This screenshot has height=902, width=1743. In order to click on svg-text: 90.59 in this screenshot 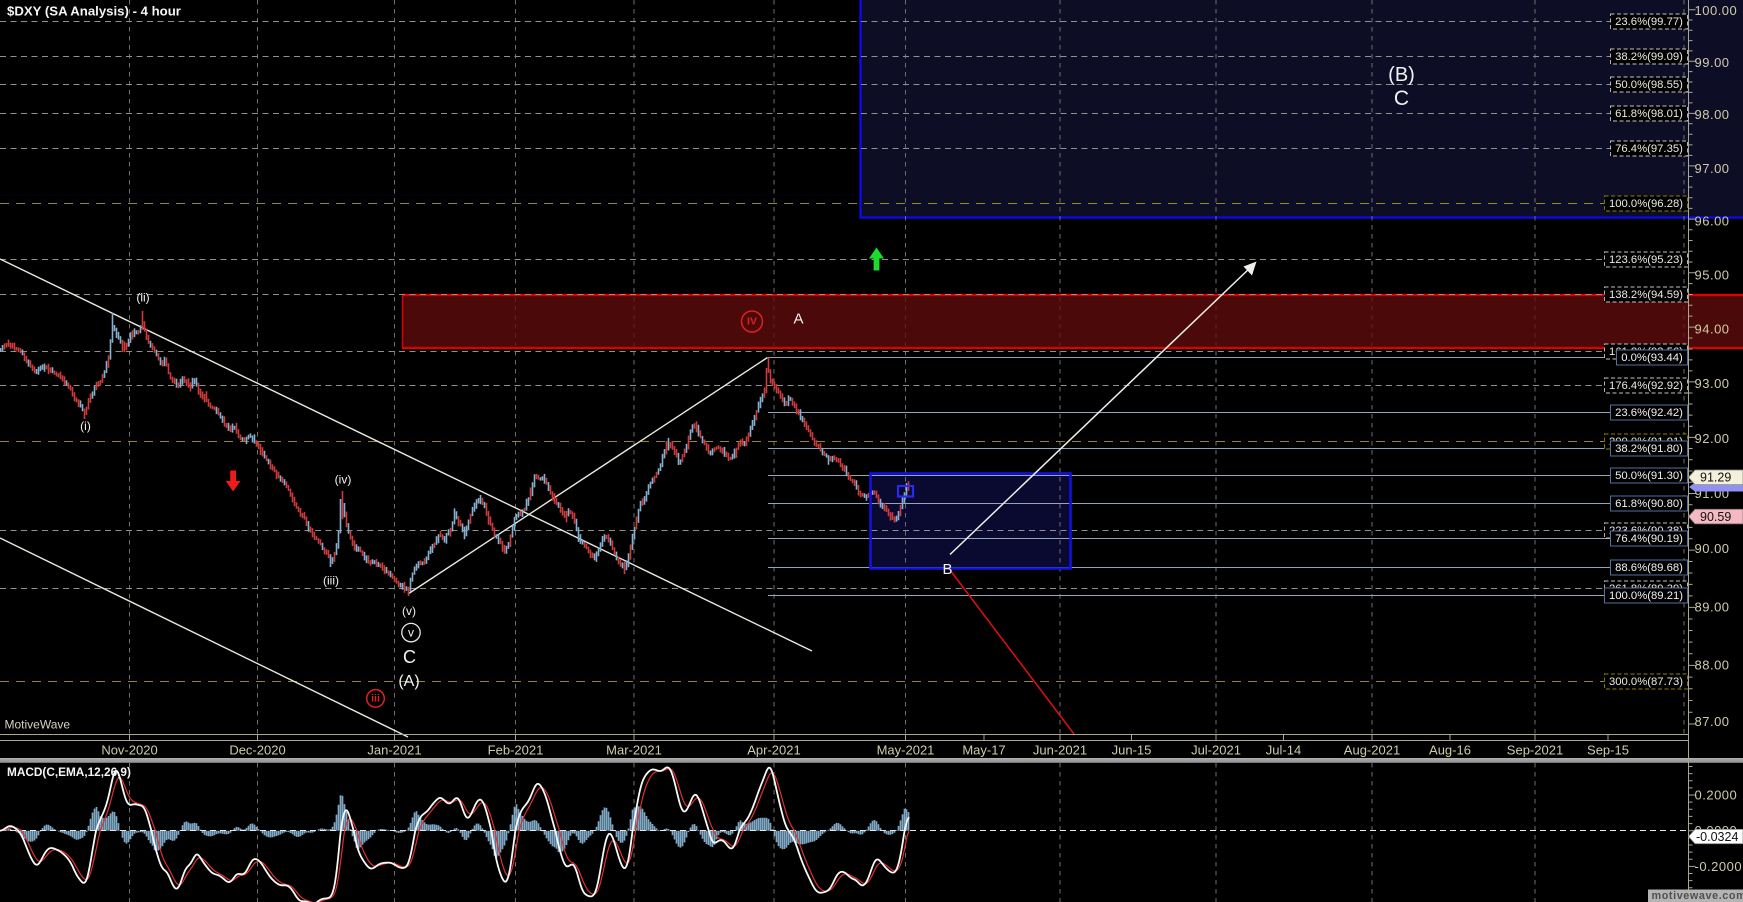, I will do `click(1715, 517)`.